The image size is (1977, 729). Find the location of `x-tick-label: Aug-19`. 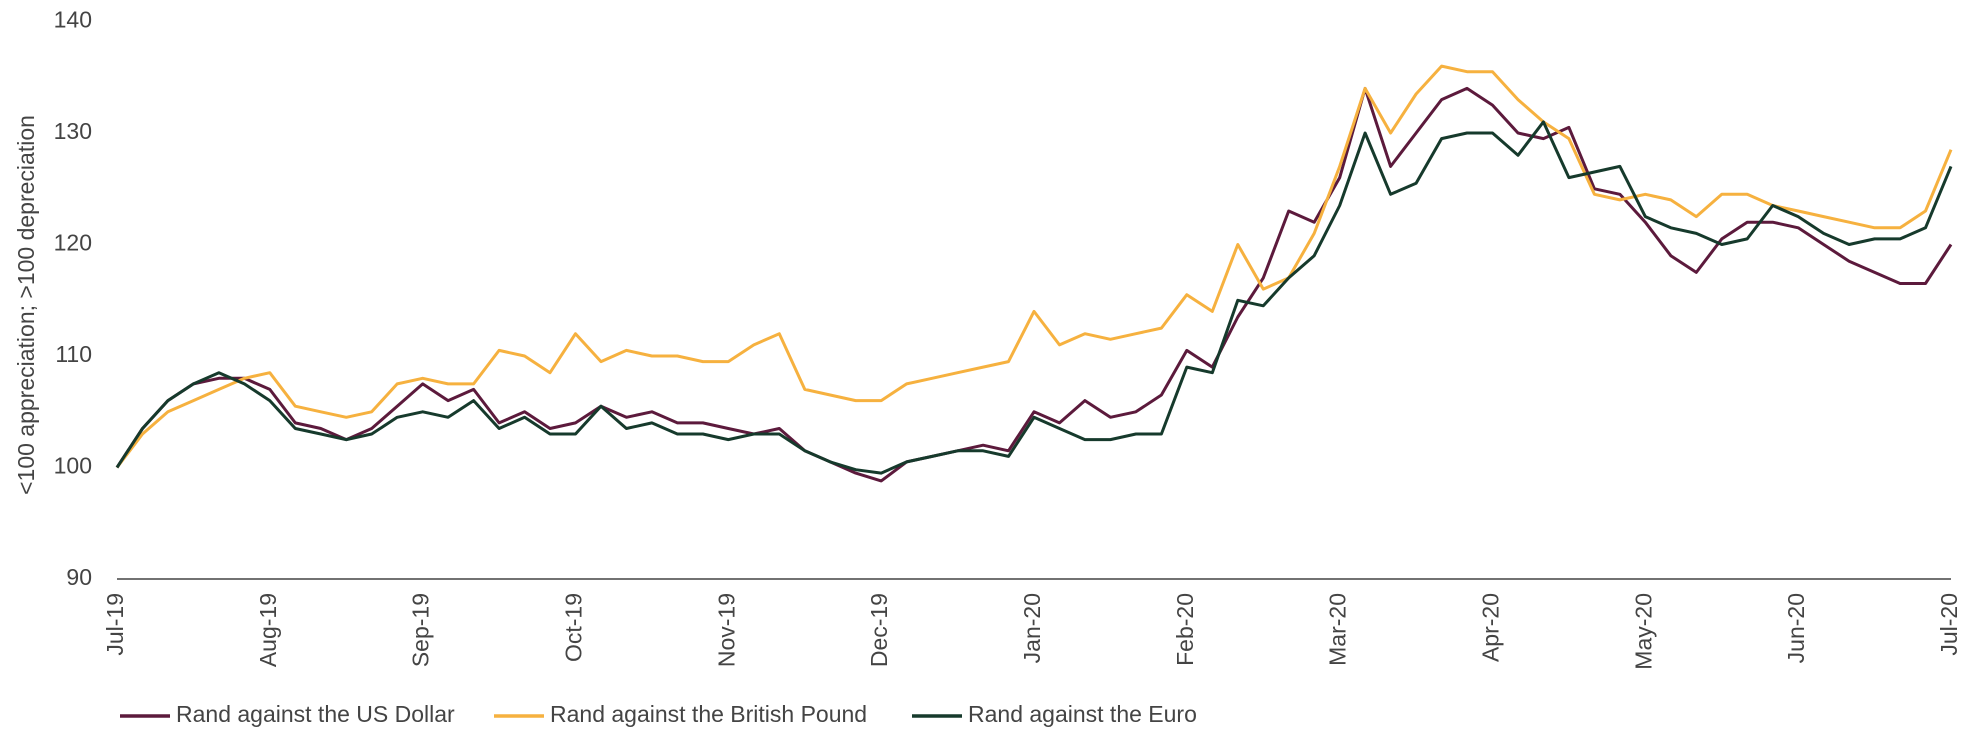

x-tick-label: Aug-19 is located at coordinates (268, 630).